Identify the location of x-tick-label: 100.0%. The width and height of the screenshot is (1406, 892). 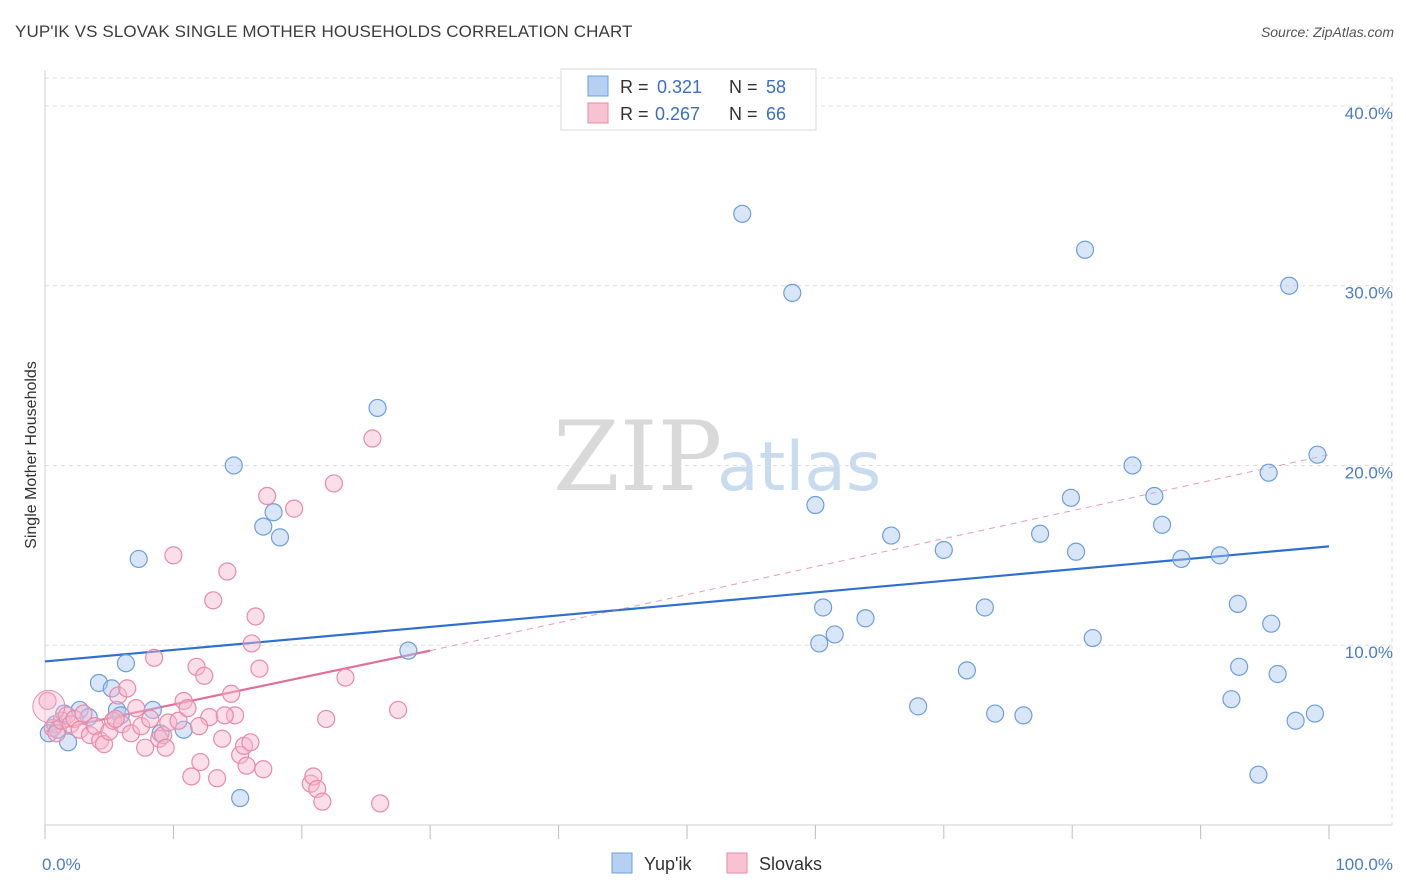
(1364, 864).